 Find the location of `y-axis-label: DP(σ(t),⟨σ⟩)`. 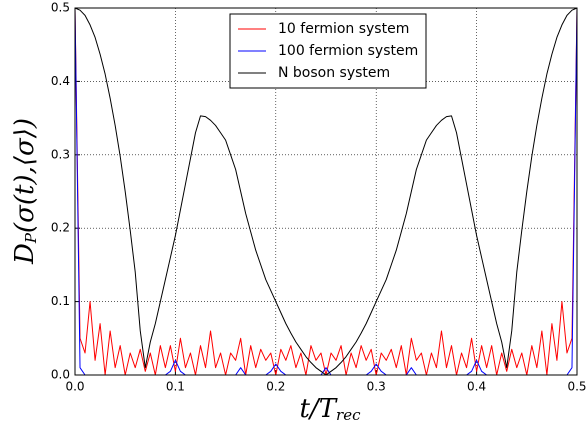

y-axis-label: DP(σ(t),⟨σ⟩) is located at coordinates (25, 191).